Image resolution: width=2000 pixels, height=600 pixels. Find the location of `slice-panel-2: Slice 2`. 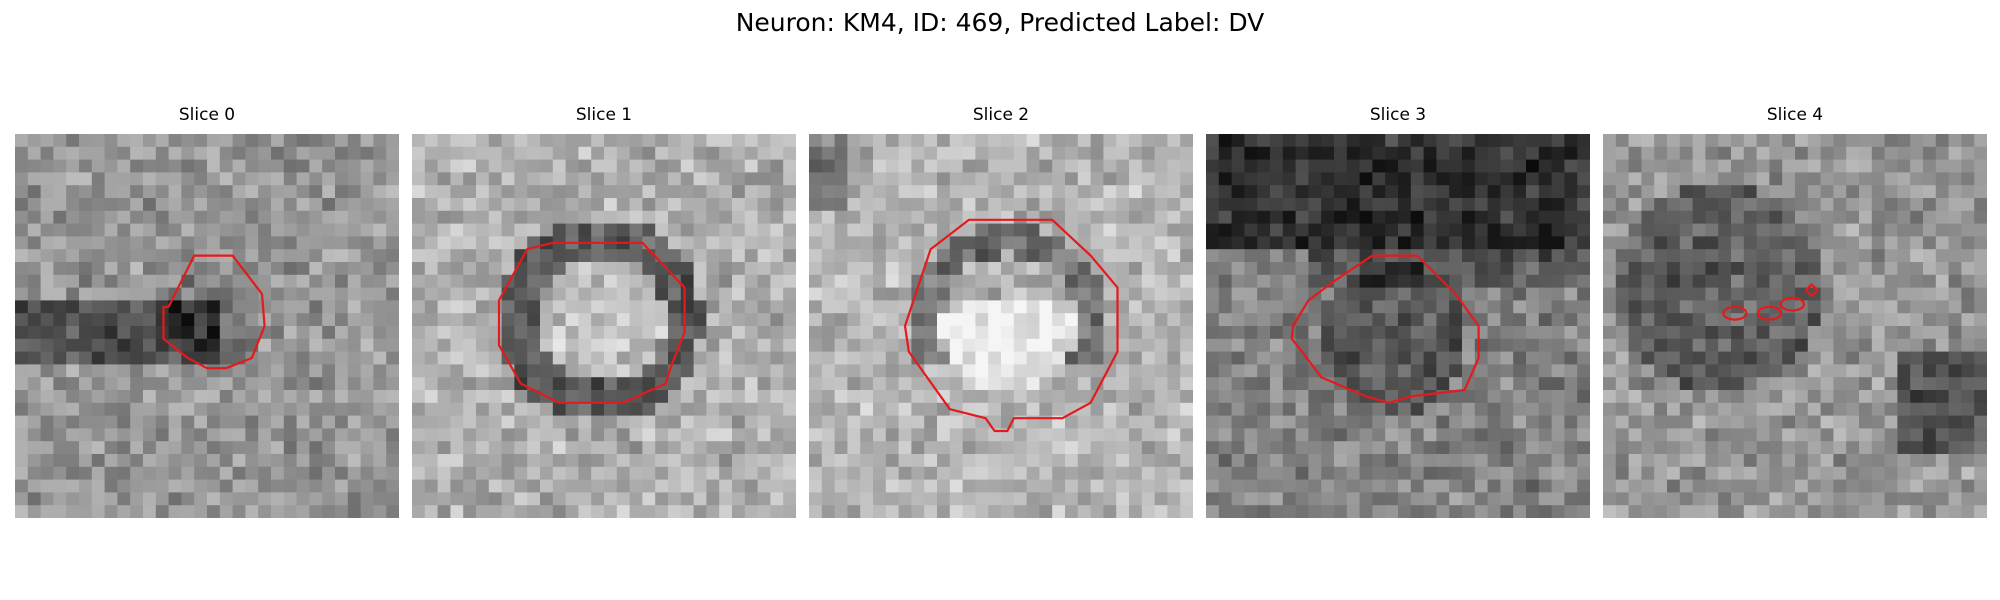

slice-panel-2: Slice 2 is located at coordinates (1001, 315).